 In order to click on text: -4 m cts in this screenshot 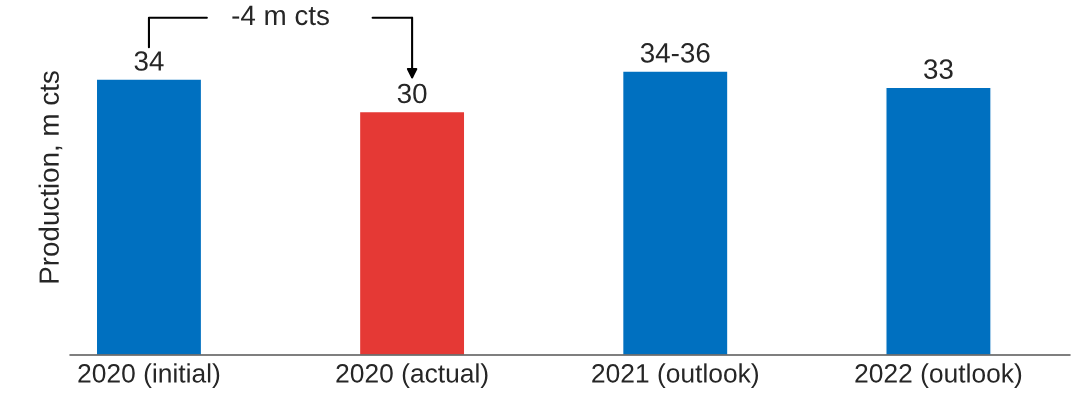, I will do `click(280, 15)`.